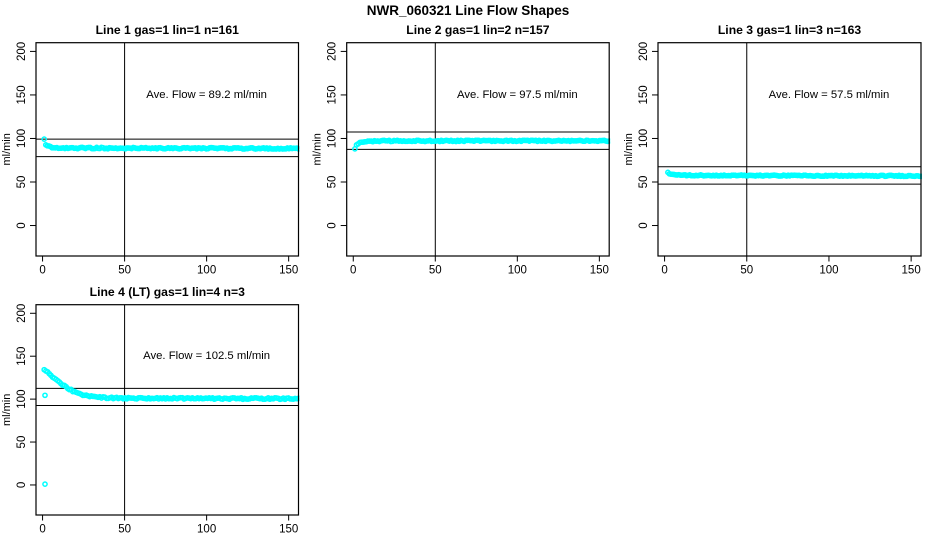  I want to click on data-point, so click(44, 139).